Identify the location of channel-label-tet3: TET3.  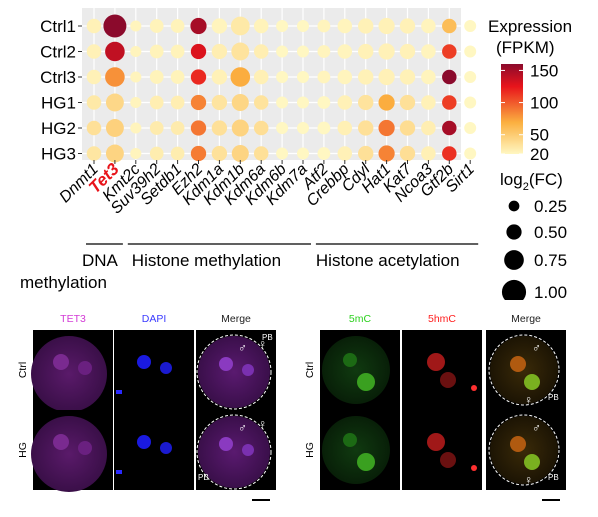
(73, 319).